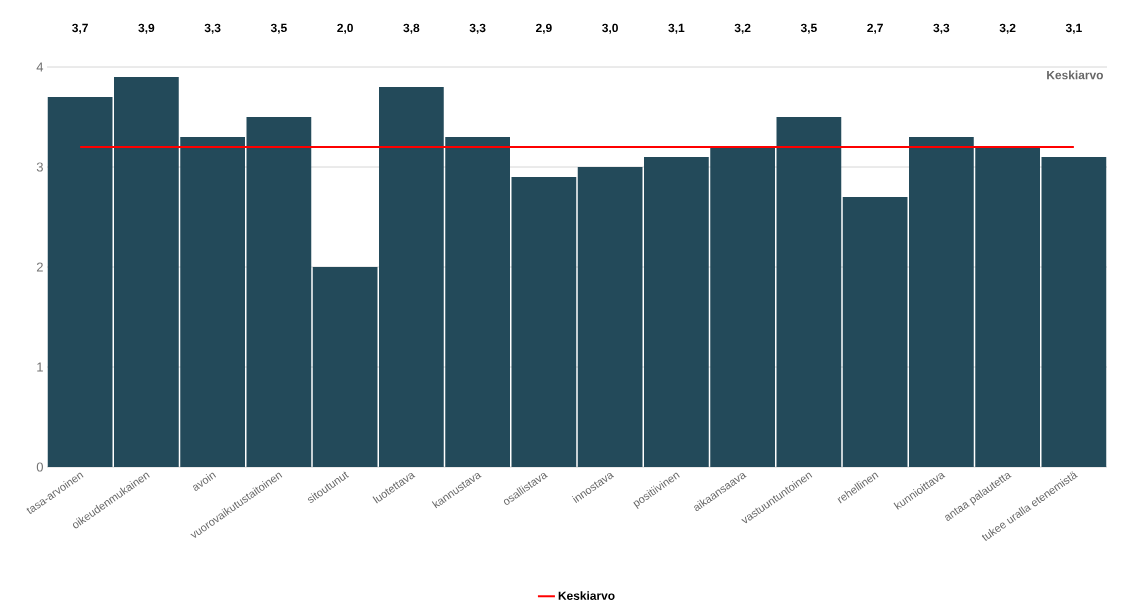 The image size is (1126, 612). Describe the element at coordinates (40, 367) in the screenshot. I see `y-tick-label: 1` at that location.